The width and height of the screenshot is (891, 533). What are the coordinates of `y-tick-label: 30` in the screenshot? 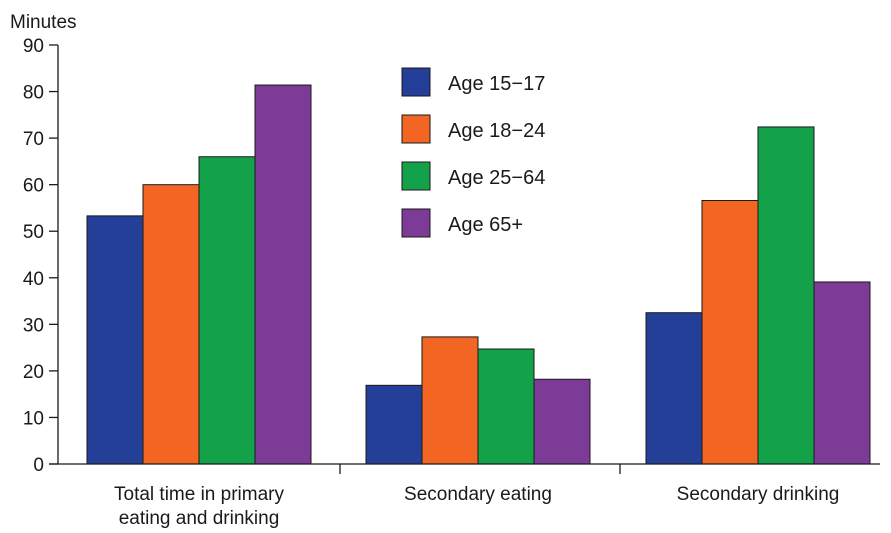 It's located at (33, 325).